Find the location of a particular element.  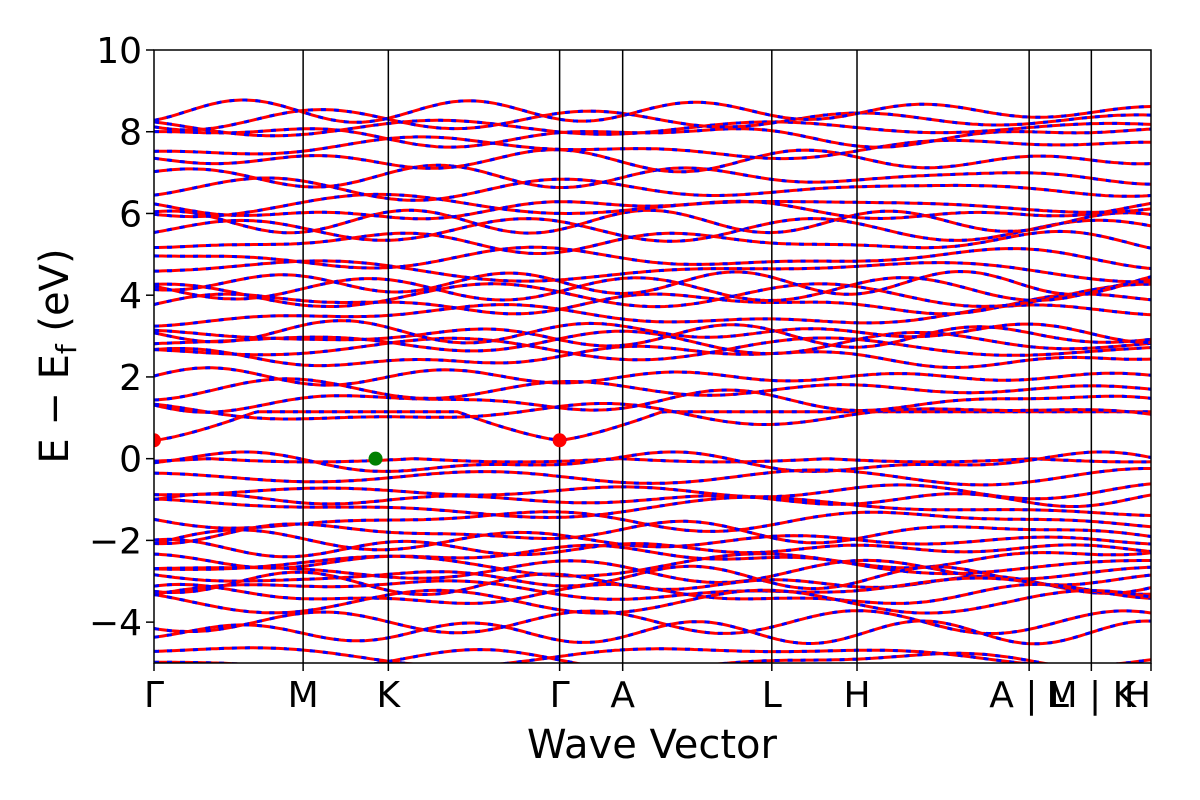

y-axis-title: E − Ef (eV) is located at coordinates (57, 355).